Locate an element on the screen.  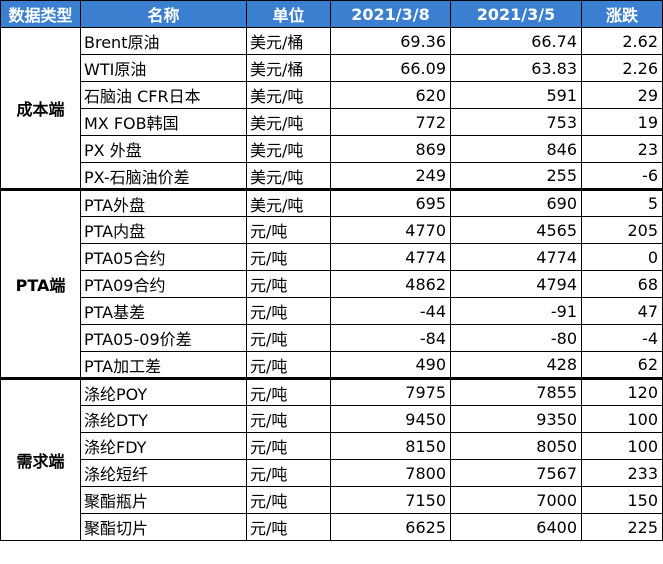
change-cell: 233 is located at coordinates (622, 473).